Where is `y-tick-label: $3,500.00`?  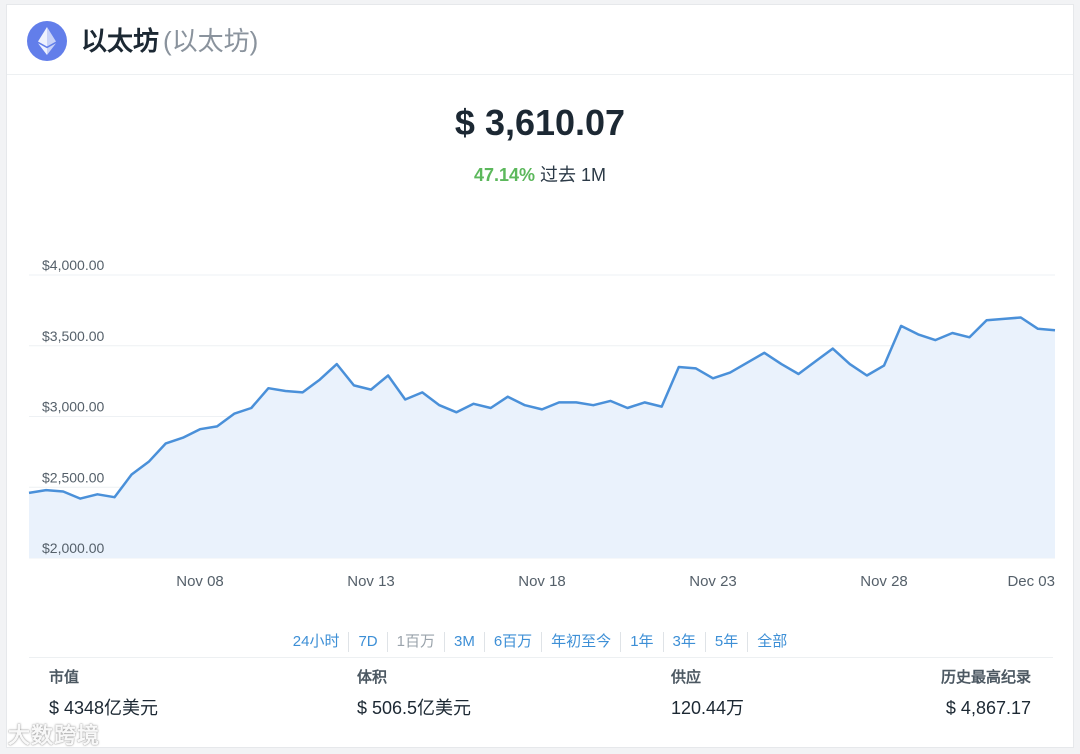 y-tick-label: $3,500.00 is located at coordinates (73, 336).